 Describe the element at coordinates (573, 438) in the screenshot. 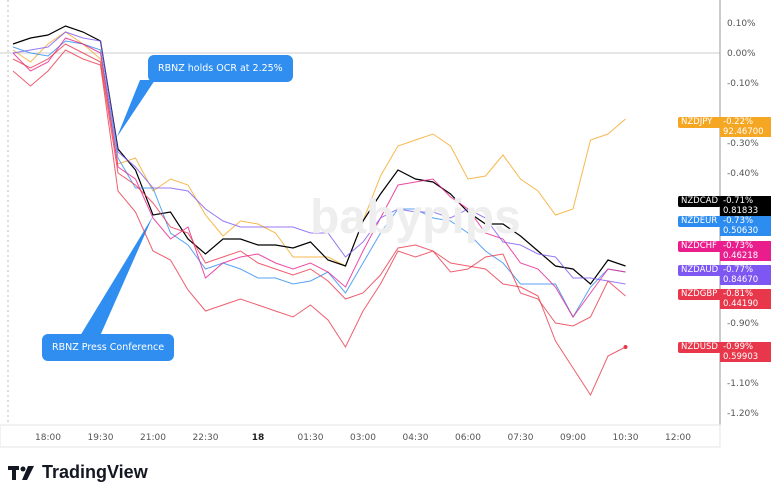

I see `x-tick-label: 09:00` at that location.